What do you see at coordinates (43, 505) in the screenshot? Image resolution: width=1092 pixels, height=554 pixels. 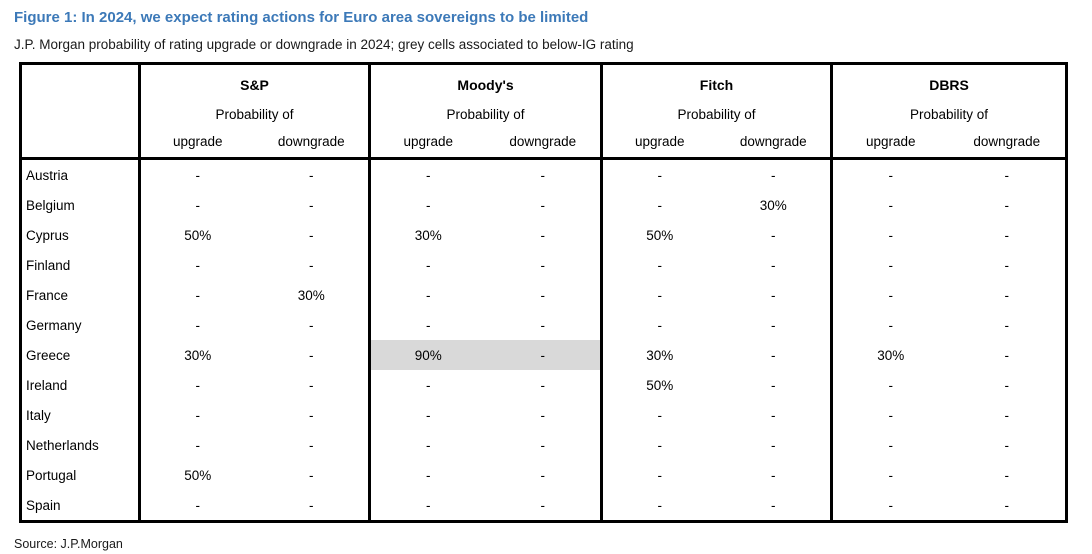 I see `country-label: Spain` at bounding box center [43, 505].